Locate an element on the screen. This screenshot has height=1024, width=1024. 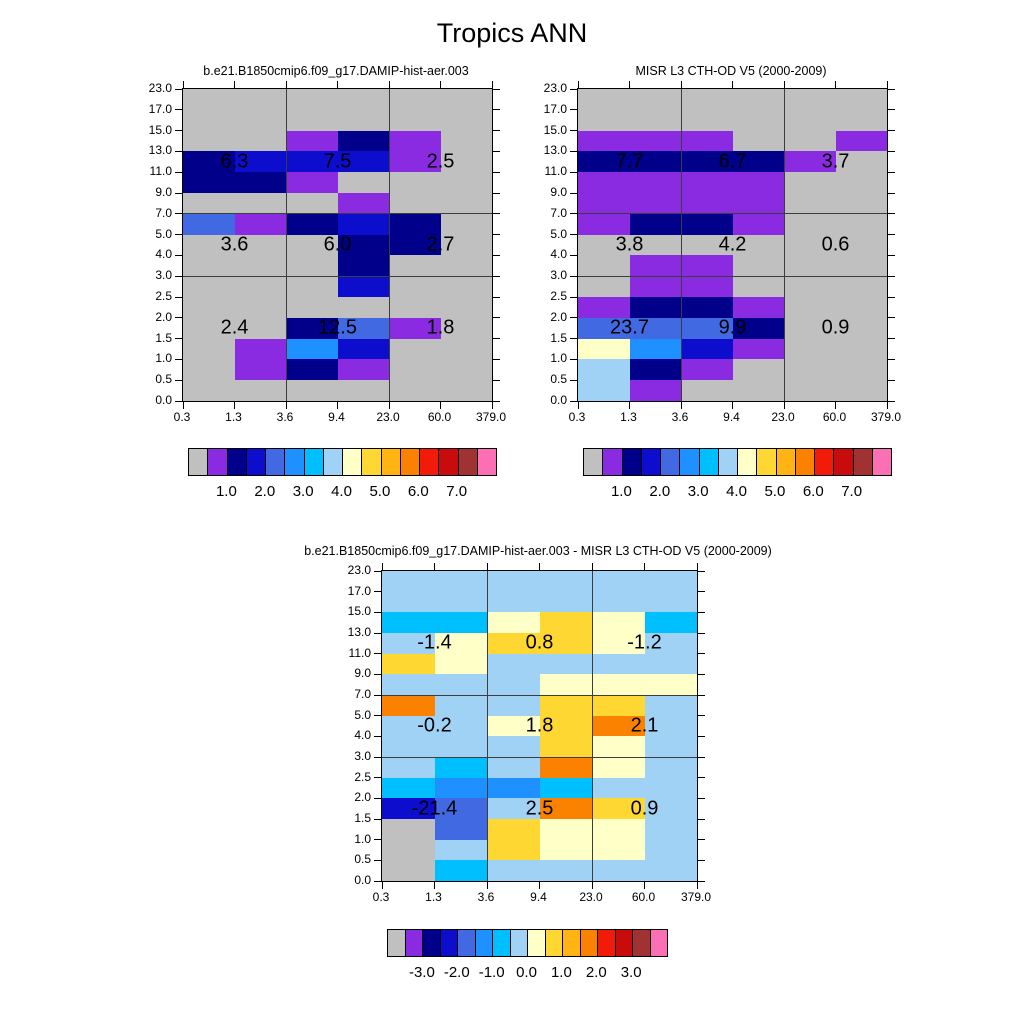
x-tick-label: 1.3 is located at coordinates (233, 417).